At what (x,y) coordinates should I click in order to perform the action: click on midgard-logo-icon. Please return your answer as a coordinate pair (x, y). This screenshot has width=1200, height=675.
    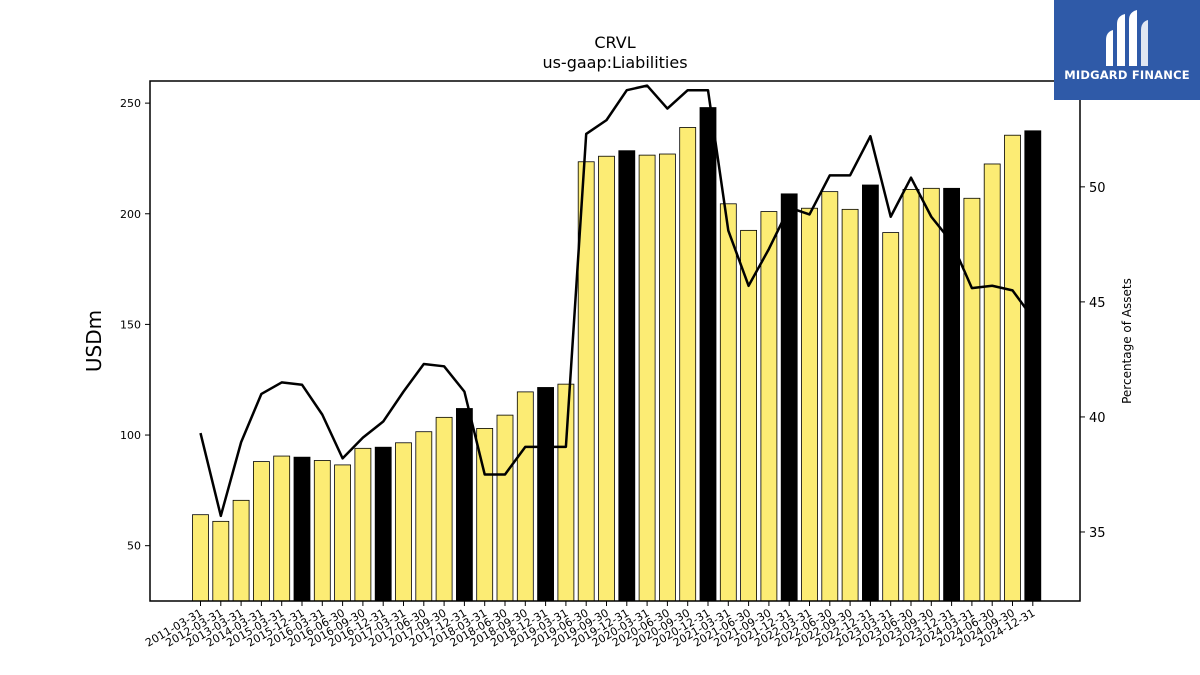
    Looking at the image, I should click on (1127, 38).